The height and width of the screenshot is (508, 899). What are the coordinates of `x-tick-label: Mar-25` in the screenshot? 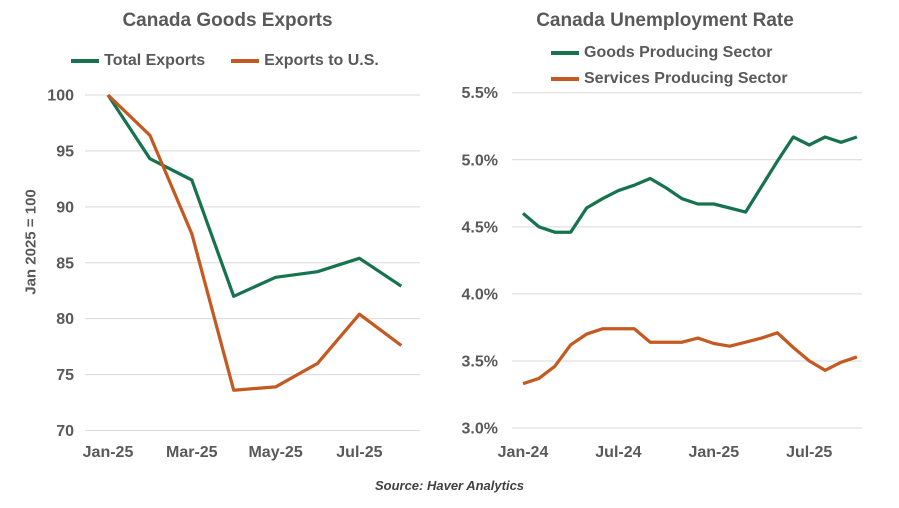 It's located at (192, 452).